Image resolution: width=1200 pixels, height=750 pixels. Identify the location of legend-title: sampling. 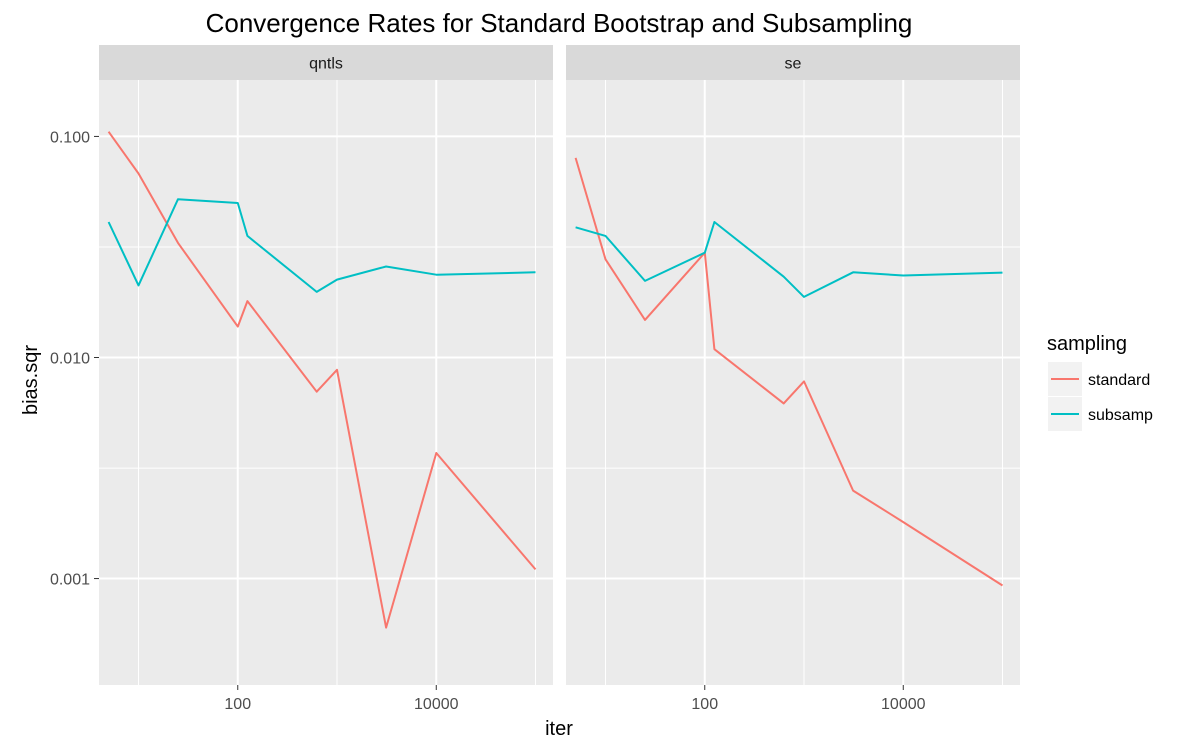
(1087, 344).